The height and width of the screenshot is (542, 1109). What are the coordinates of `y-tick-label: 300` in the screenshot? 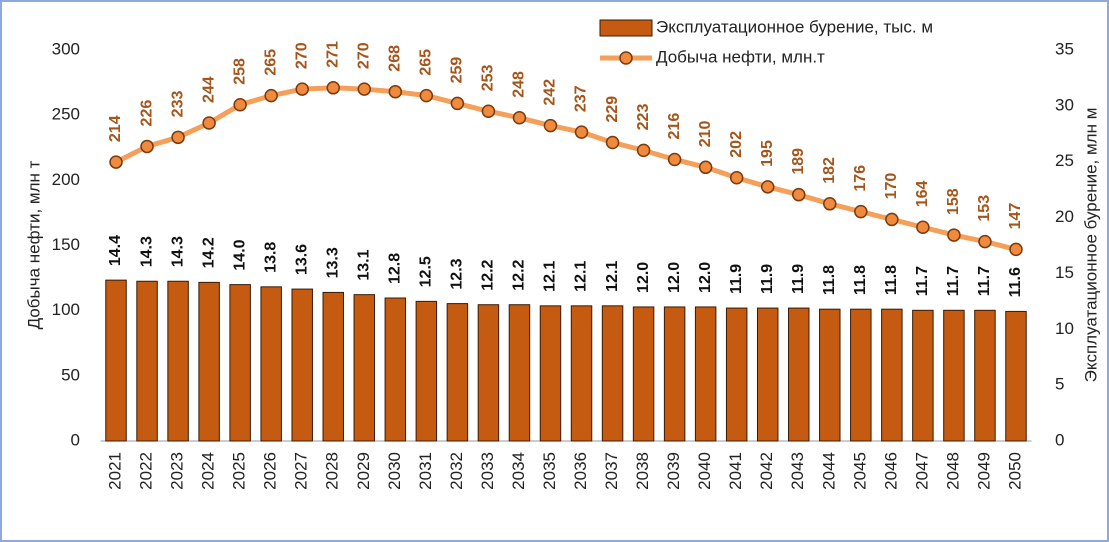 It's located at (66, 48).